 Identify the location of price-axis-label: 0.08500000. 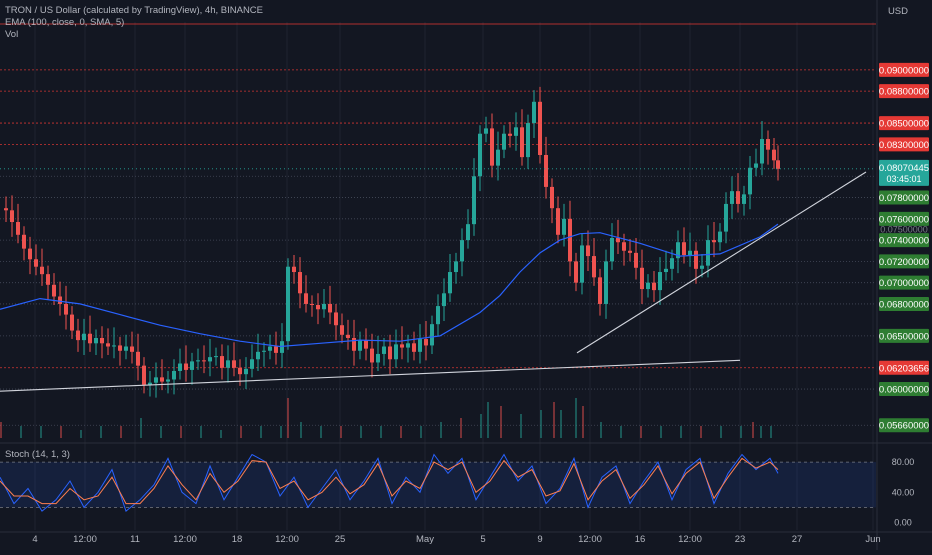
(904, 124).